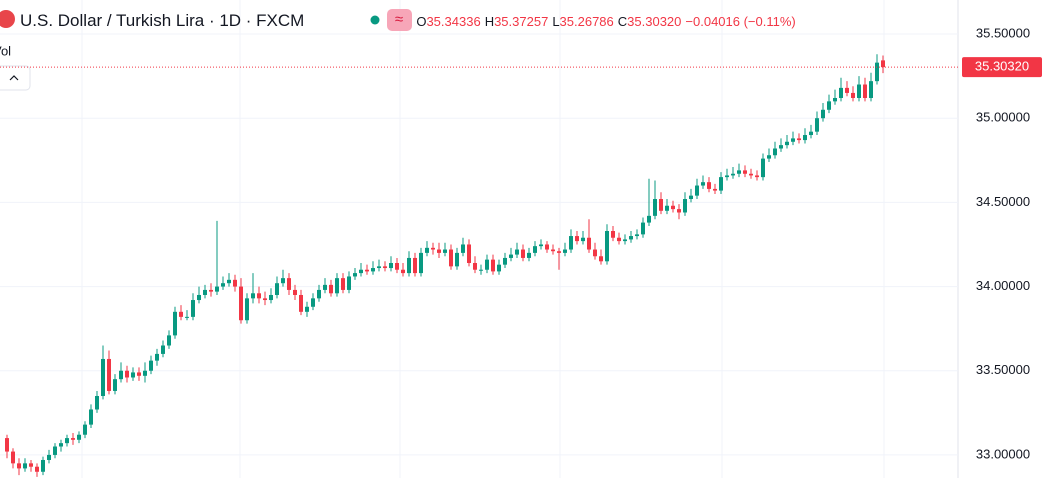 This screenshot has height=478, width=1048. What do you see at coordinates (654, 21) in the screenshot?
I see `ohlc-value: 35.30320` at bounding box center [654, 21].